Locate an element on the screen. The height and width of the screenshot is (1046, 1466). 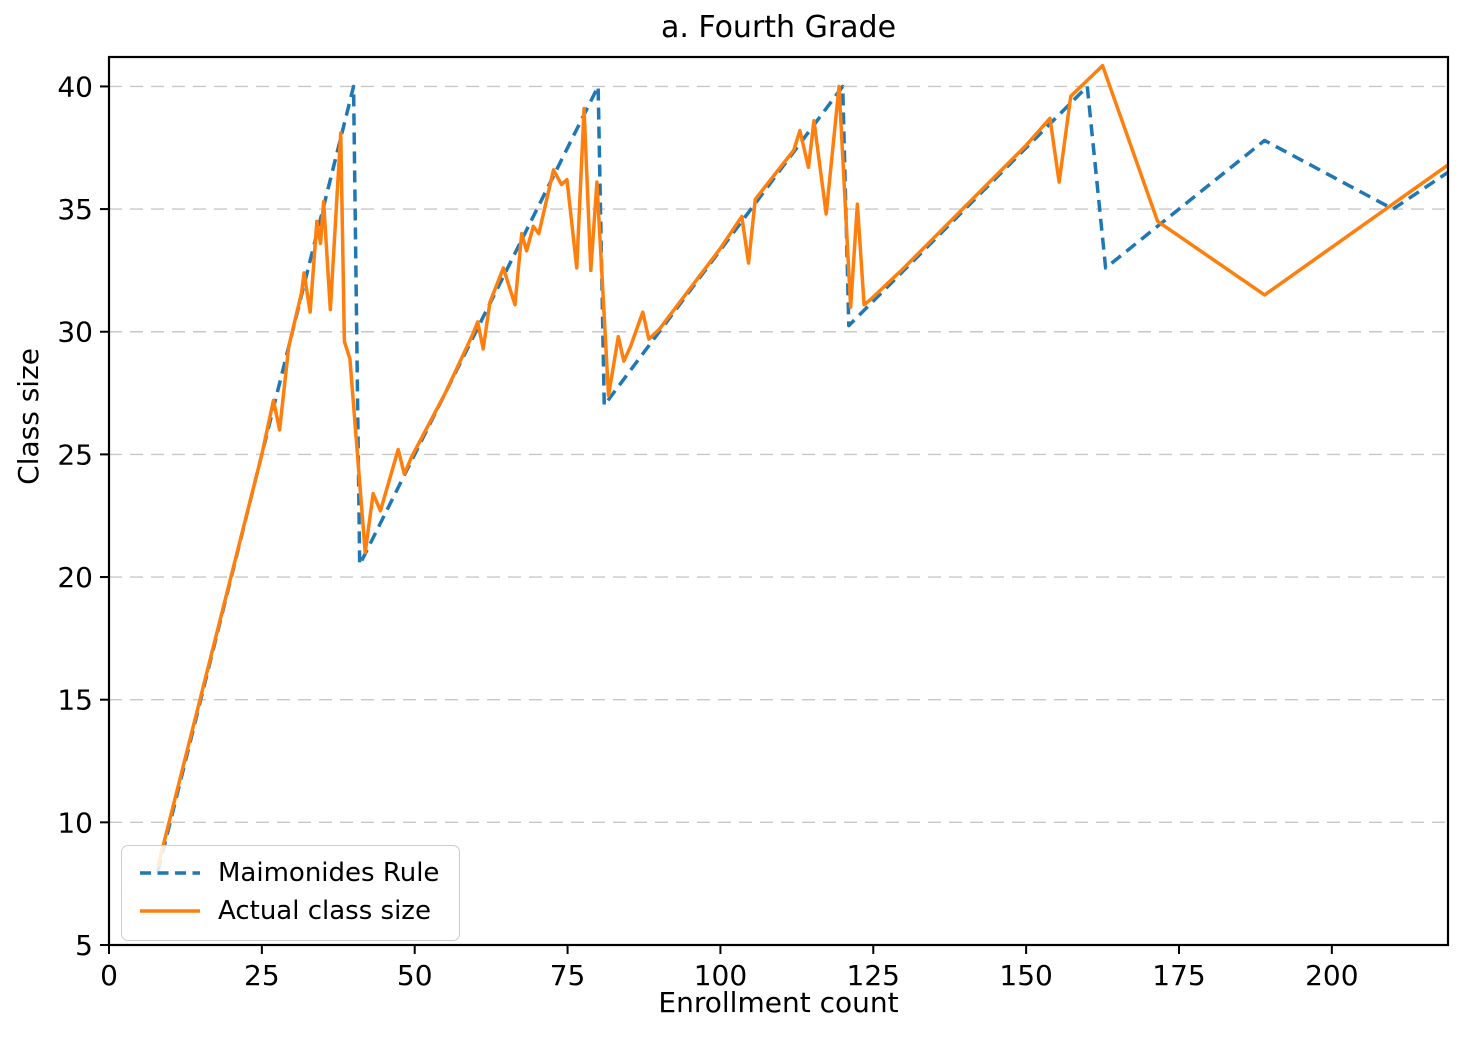
legend-item-actual-class-size: Actual class size is located at coordinates (288, 911).